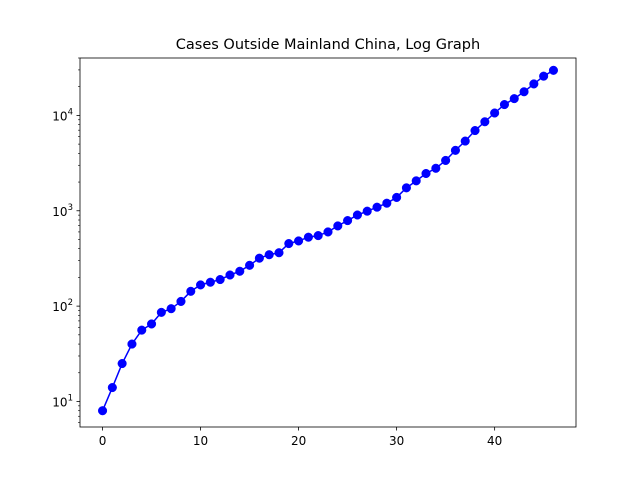  Describe the element at coordinates (62, 115) in the screenshot. I see `y-tick-label: 10⁴` at that location.